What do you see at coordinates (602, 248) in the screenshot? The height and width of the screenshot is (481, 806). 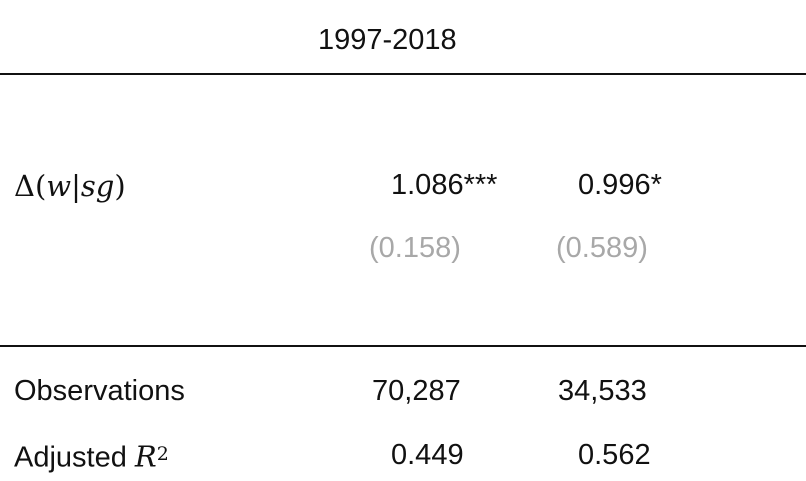 I see `delta-se-col2: (0.589)` at bounding box center [602, 248].